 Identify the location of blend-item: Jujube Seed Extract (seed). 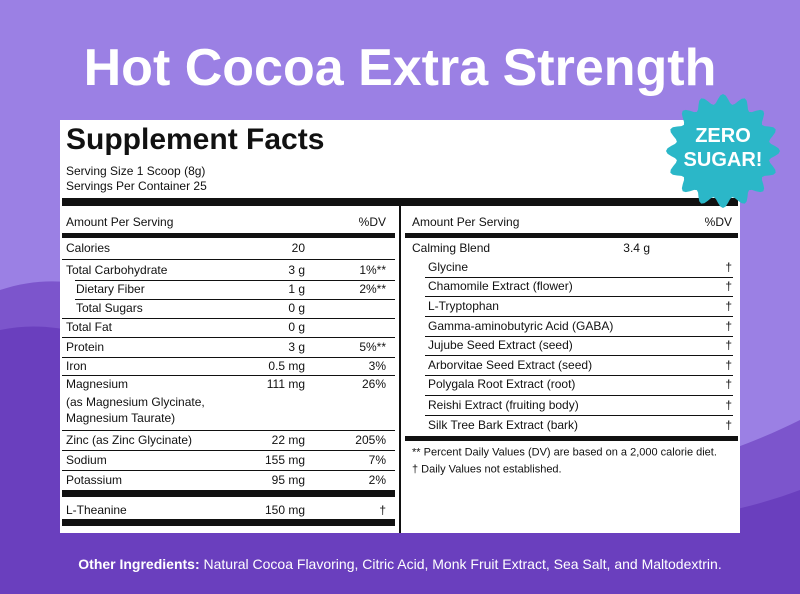
(500, 345).